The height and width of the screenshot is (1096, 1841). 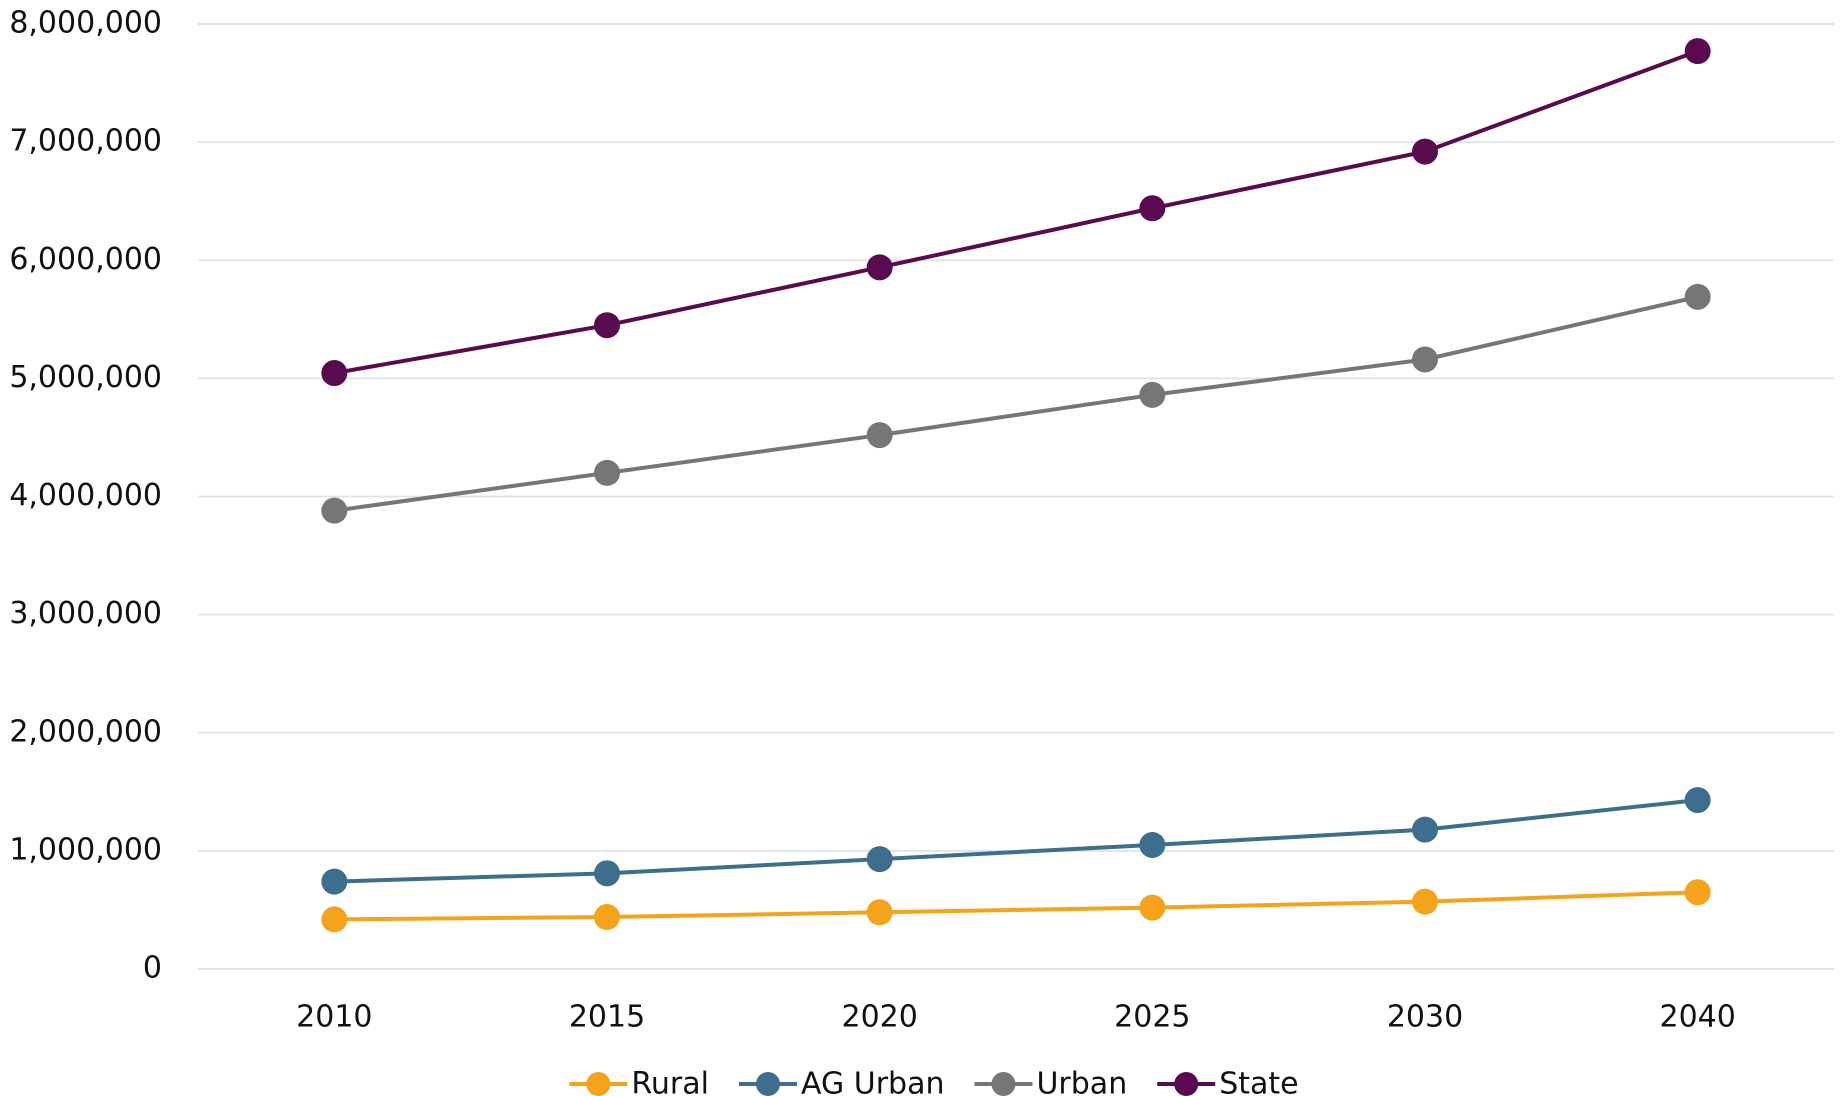 What do you see at coordinates (85, 141) in the screenshot?
I see `y-tick-label: 7,000,000` at bounding box center [85, 141].